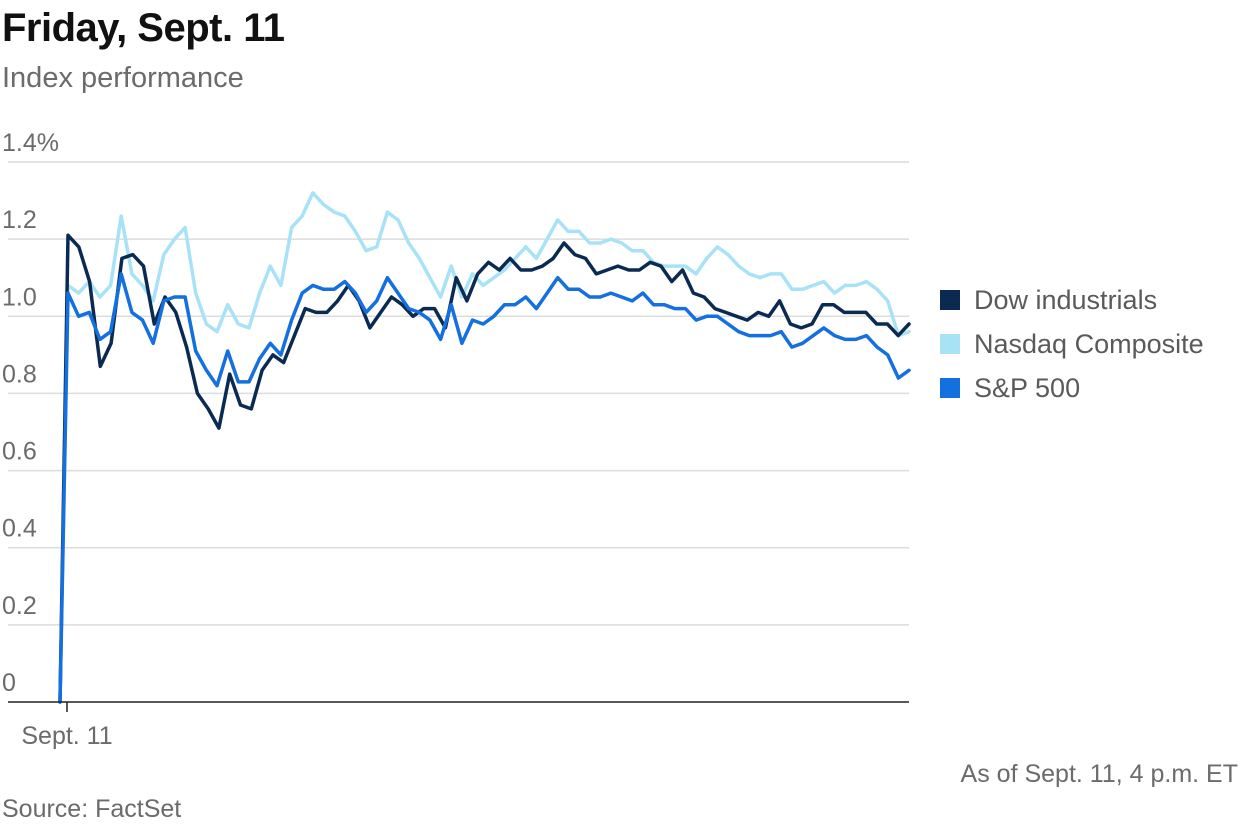 The width and height of the screenshot is (1240, 824). I want to click on x-tick-label: Sept. 11, so click(66, 736).